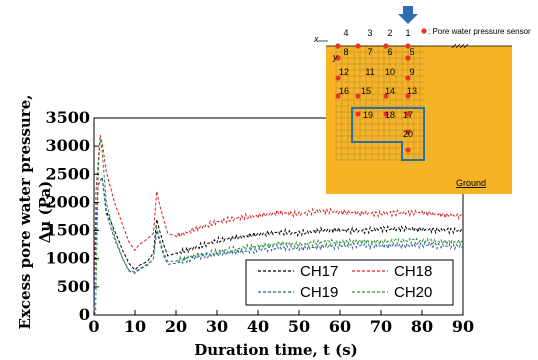 Image resolution: width=538 pixels, height=360 pixels. I want to click on y-axis-label-line1: Excess pore water pressure,, so click(25, 212).